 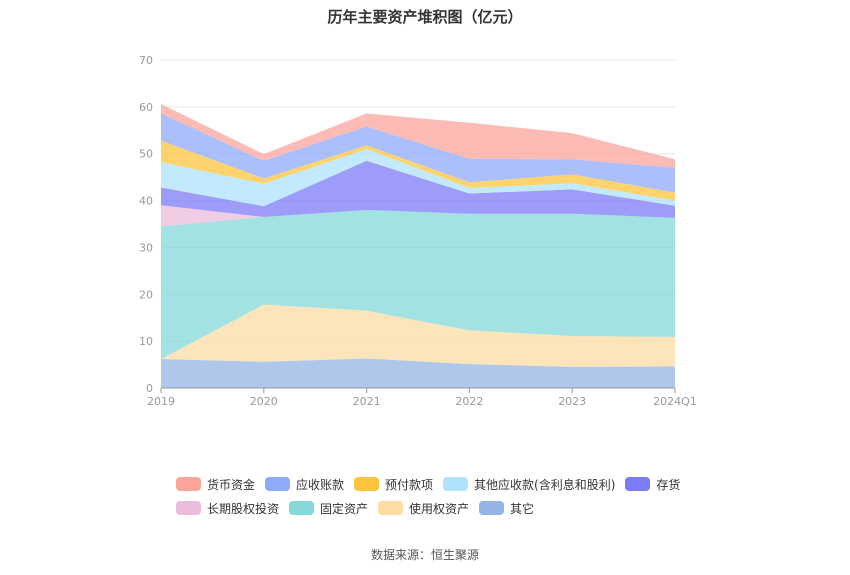 I want to click on legend-label: 预付款项, so click(x=409, y=484).